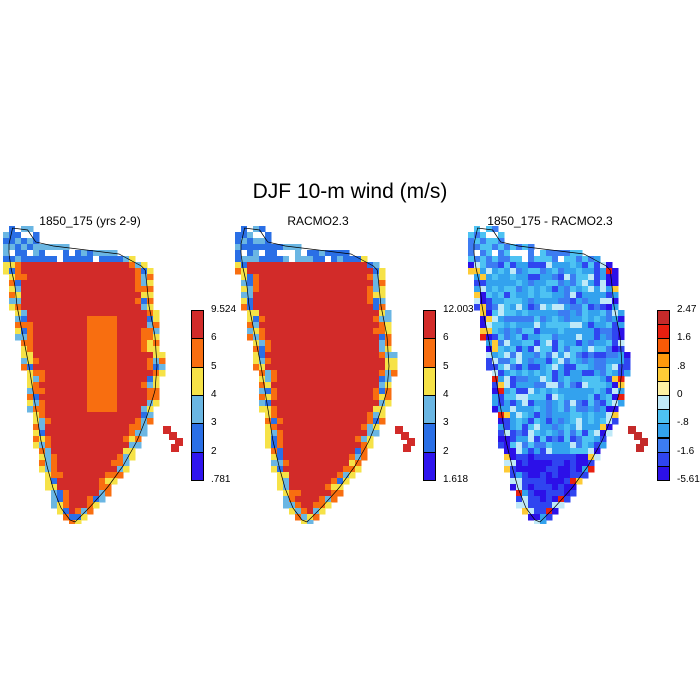 This screenshot has height=700, width=700. I want to click on colorbar-tick-label: -5.618, so click(688, 479).